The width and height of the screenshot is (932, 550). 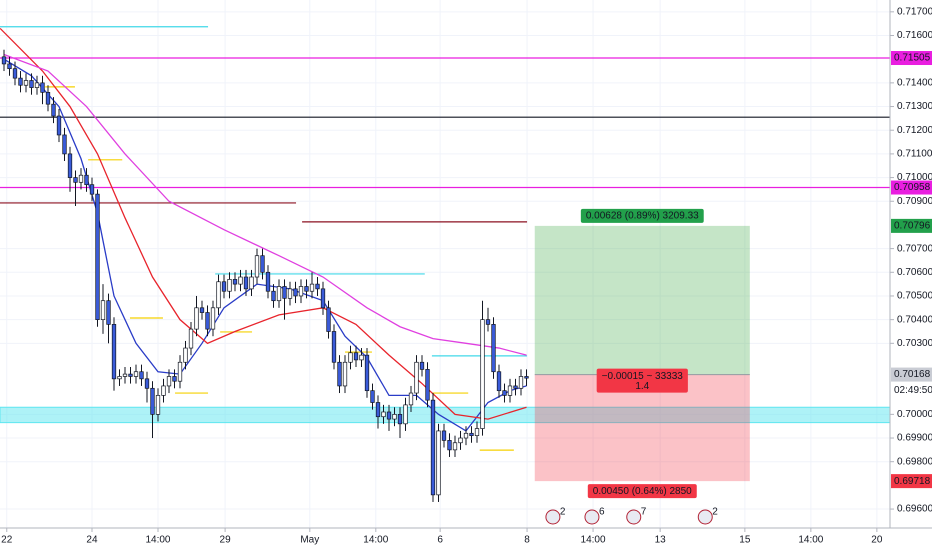 What do you see at coordinates (661, 540) in the screenshot?
I see `x-tick-label: 13` at bounding box center [661, 540].